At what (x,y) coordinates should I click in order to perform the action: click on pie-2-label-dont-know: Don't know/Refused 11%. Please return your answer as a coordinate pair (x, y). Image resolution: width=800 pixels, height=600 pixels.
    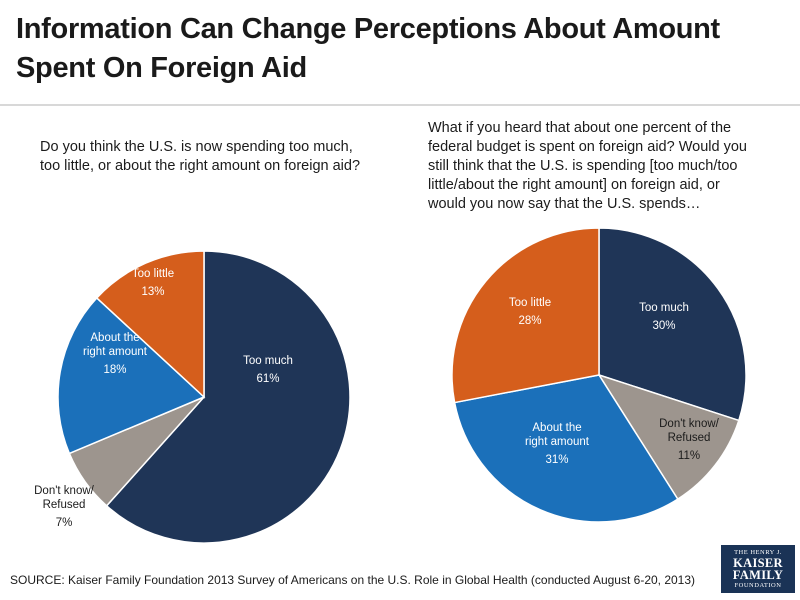
    Looking at the image, I should click on (689, 440).